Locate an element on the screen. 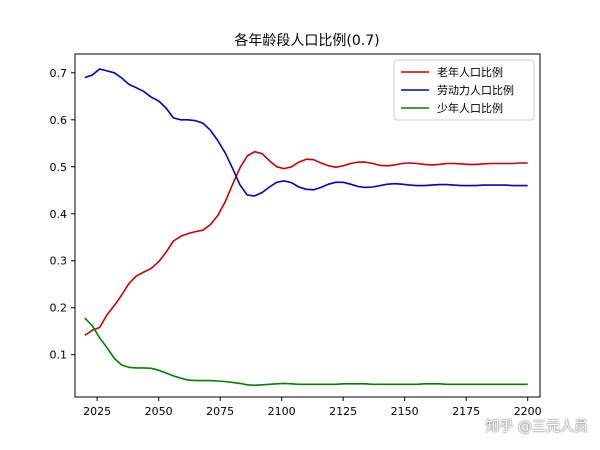  y-tick-label: 0.2 is located at coordinates (59, 308).